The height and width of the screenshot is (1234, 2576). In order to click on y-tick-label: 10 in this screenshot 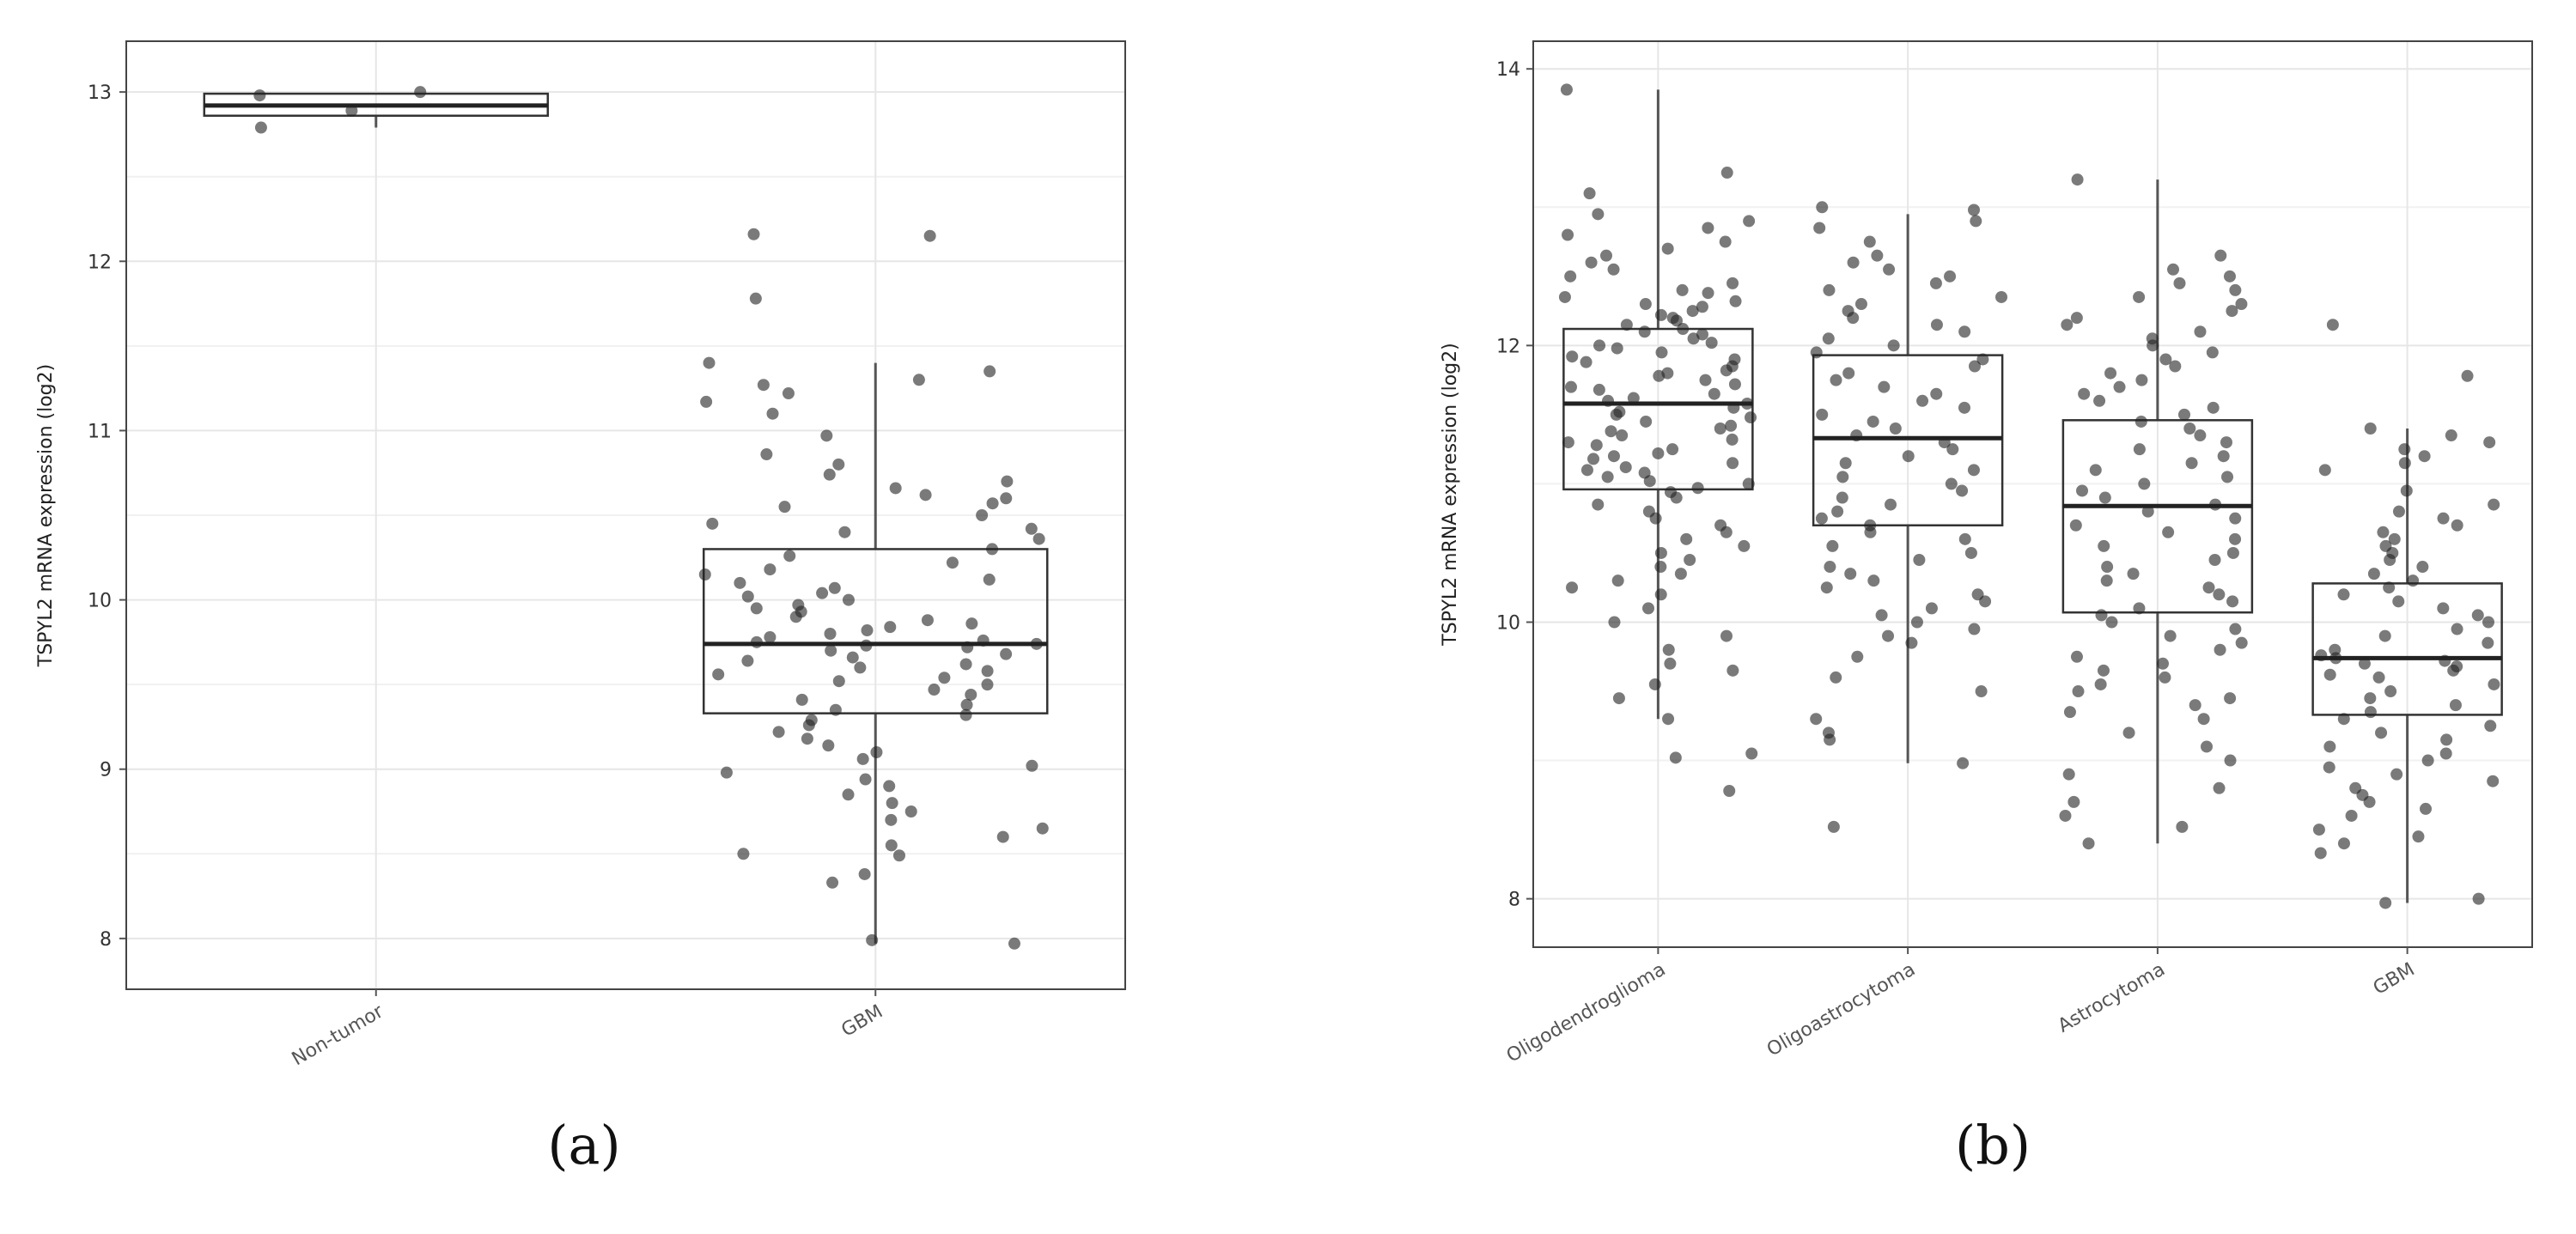, I will do `click(100, 601)`.